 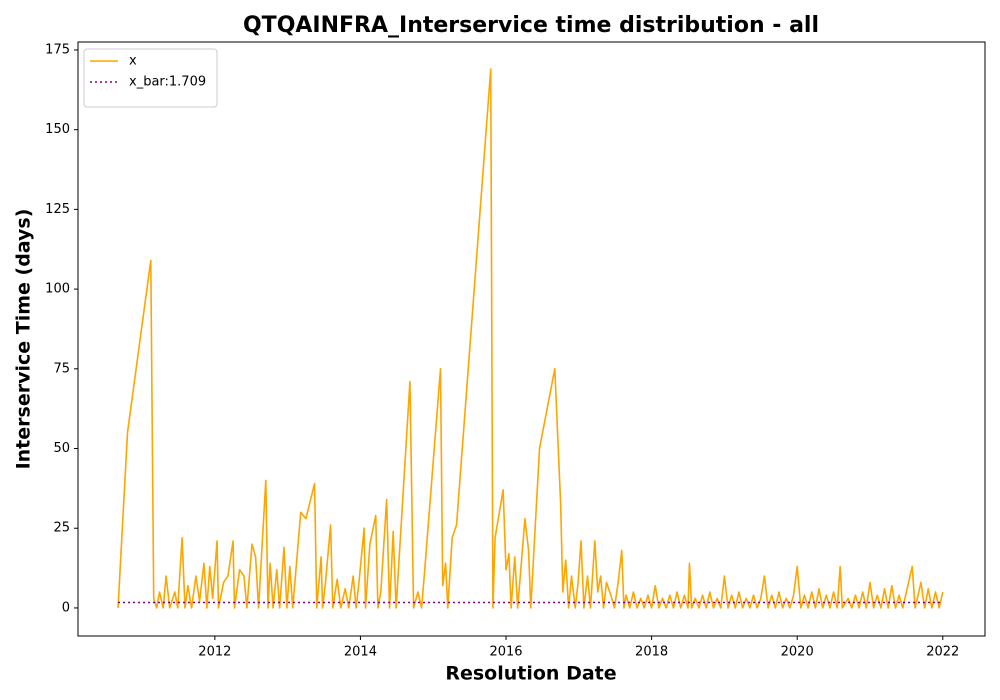 What do you see at coordinates (133, 61) in the screenshot?
I see `legend-label: x` at bounding box center [133, 61].